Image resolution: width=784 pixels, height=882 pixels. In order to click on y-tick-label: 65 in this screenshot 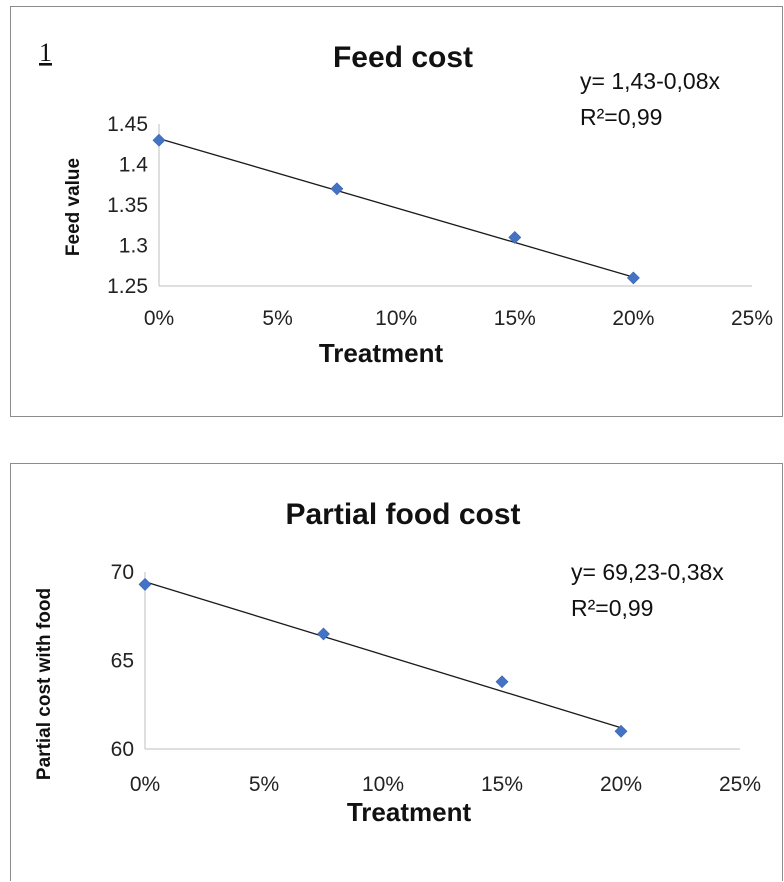, I will do `click(122, 661)`.